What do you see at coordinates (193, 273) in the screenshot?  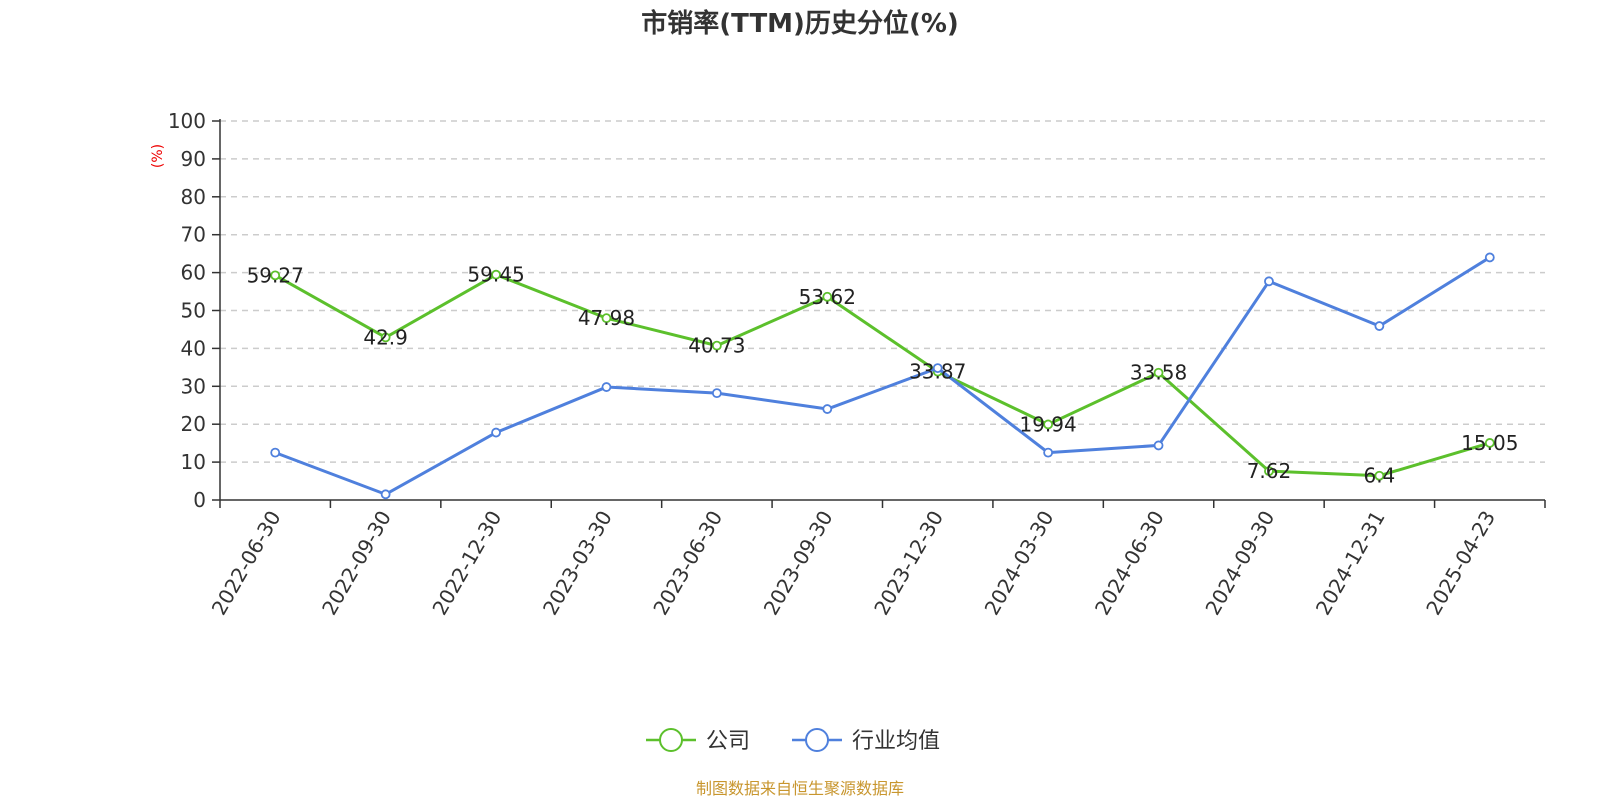 I see `y-tick-label: 60` at bounding box center [193, 273].